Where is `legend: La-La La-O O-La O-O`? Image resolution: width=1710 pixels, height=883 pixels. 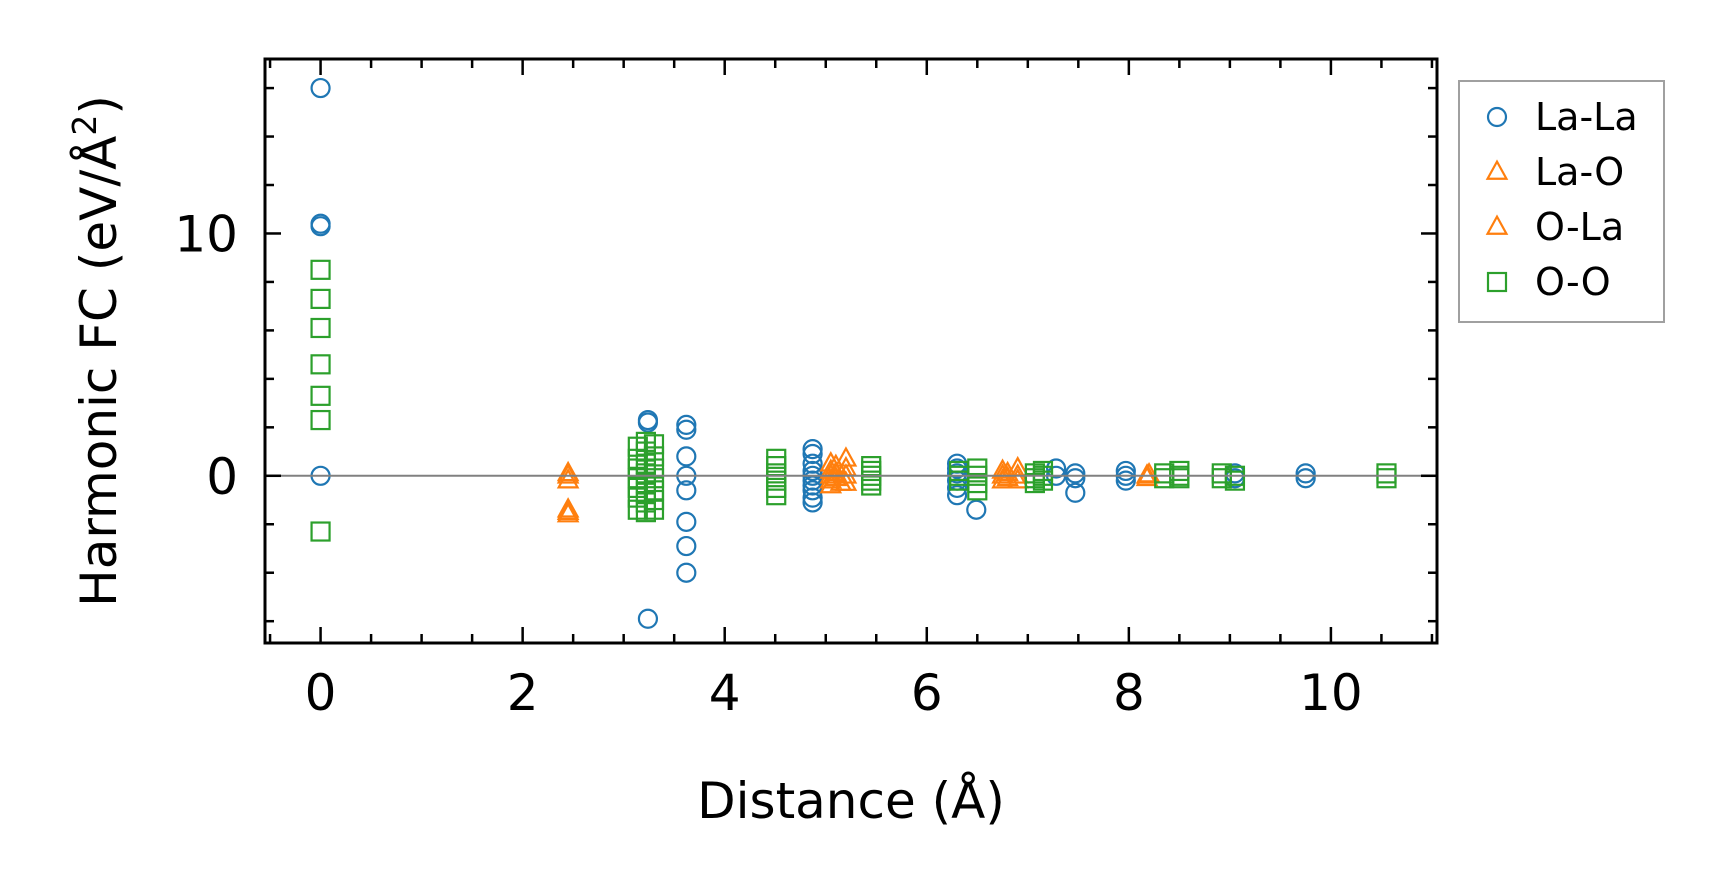
legend: La-La La-O O-La O-O is located at coordinates (1561, 201).